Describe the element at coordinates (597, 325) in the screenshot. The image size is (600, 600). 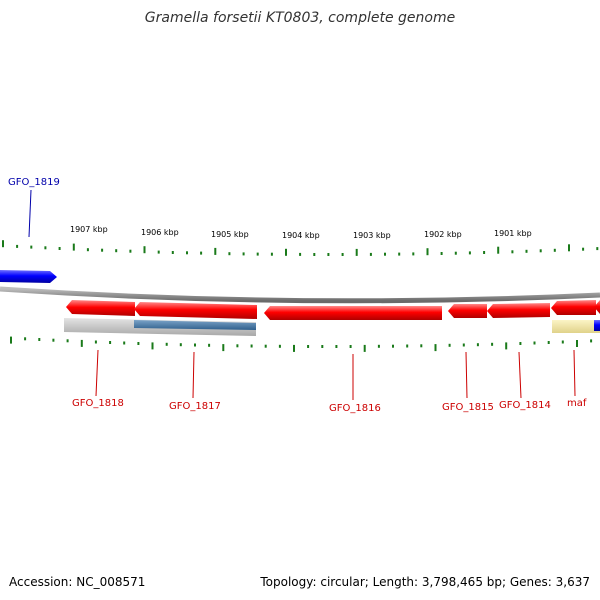
I see `shadow-track-blue` at that location.